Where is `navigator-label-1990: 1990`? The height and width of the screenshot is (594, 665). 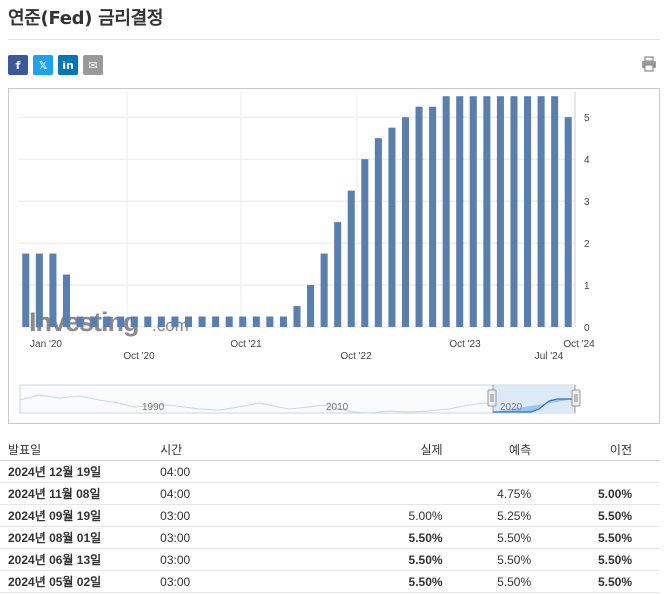 navigator-label-1990: 1990 is located at coordinates (153, 407).